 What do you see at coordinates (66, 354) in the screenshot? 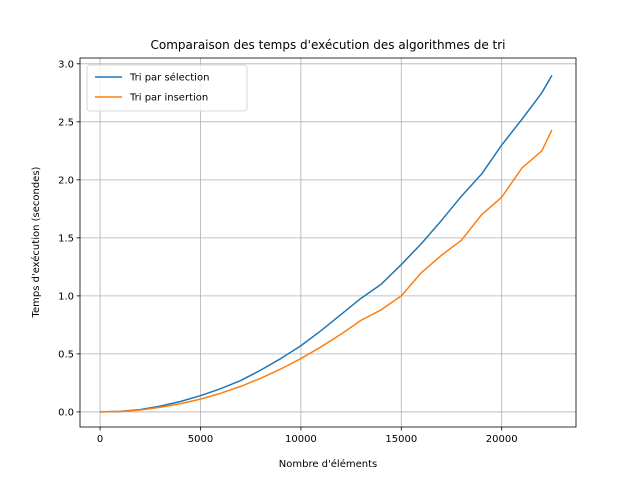
I see `y-tick-label: 0.5` at bounding box center [66, 354].